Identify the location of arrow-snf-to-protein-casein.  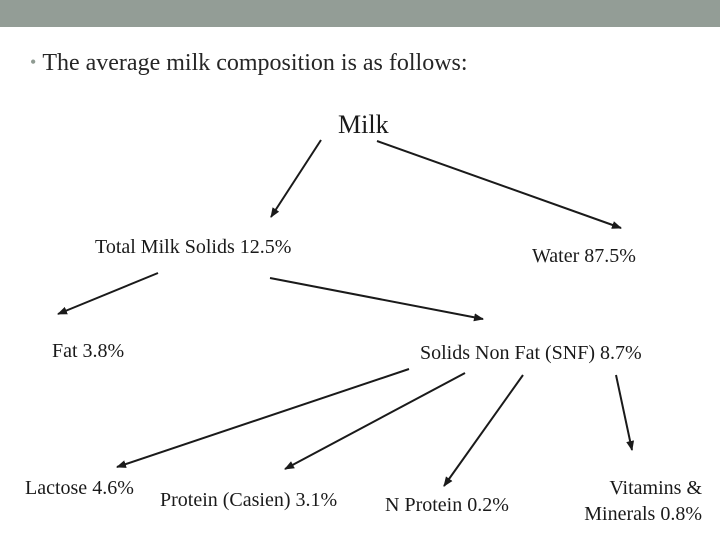
(375, 421).